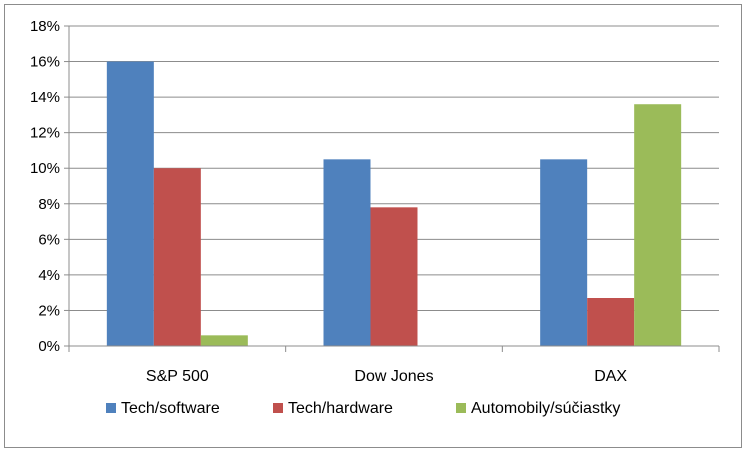  I want to click on x-axis-categories: S&P 500 Dow Jones DAX, so click(387, 376).